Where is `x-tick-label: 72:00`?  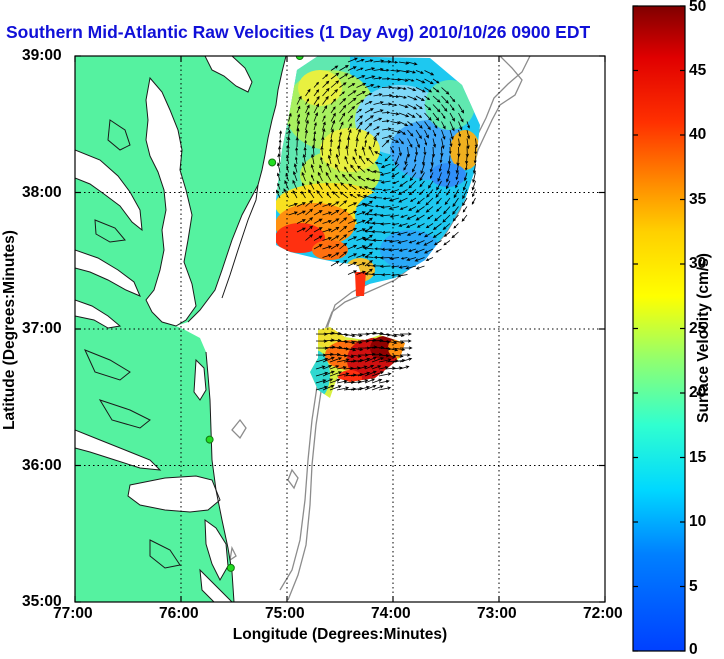 x-tick-label: 72:00 is located at coordinates (603, 613).